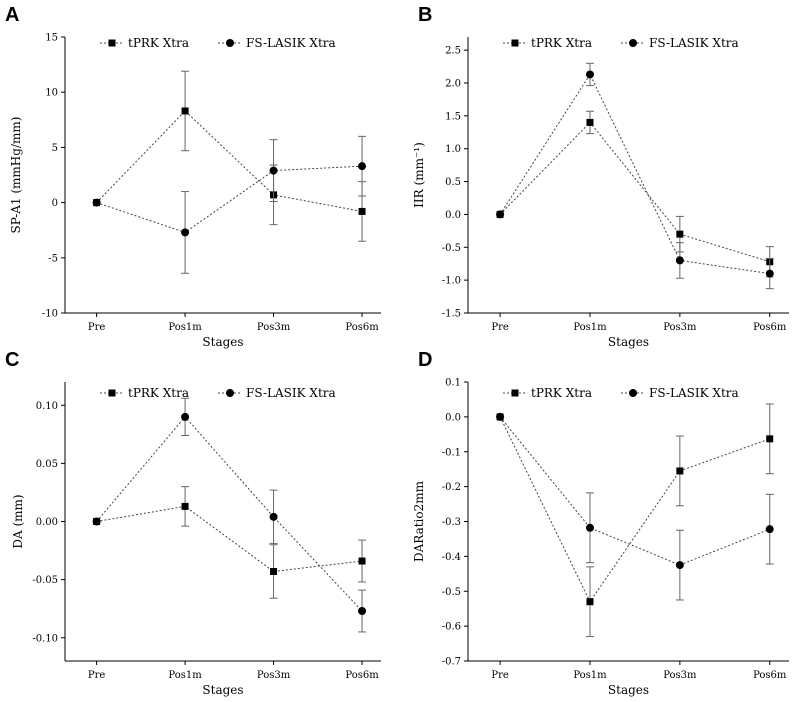 This screenshot has height=702, width=809. What do you see at coordinates (53, 258) in the screenshot?
I see `y-tick-label: -5` at bounding box center [53, 258].